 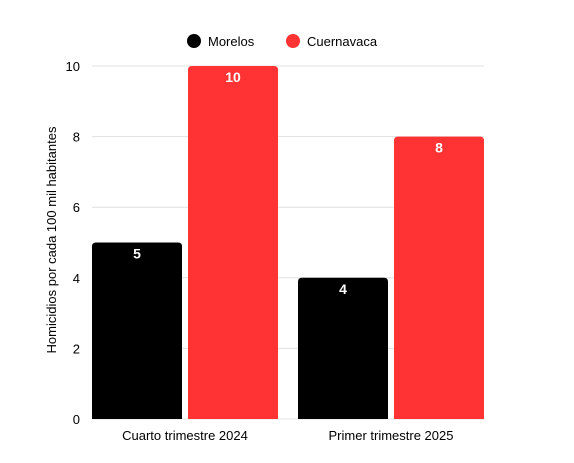 I want to click on legend: Morelos Cuernavaca, so click(x=282, y=41).